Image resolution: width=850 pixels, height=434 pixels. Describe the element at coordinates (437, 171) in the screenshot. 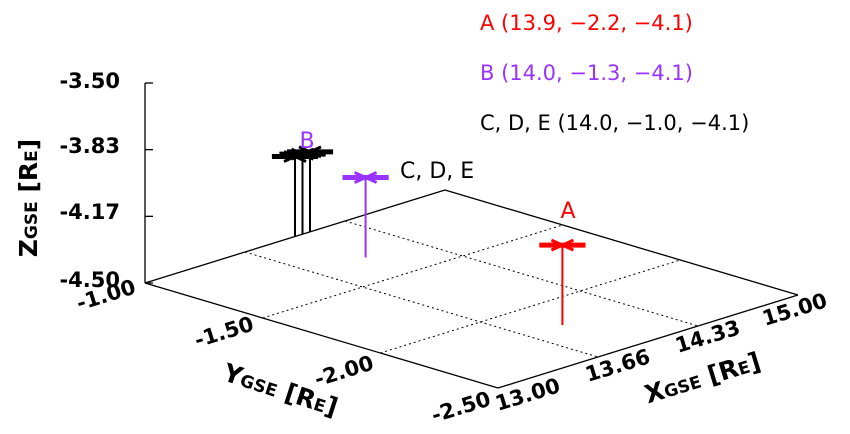

I see `point-label-cde: C, D, E` at that location.